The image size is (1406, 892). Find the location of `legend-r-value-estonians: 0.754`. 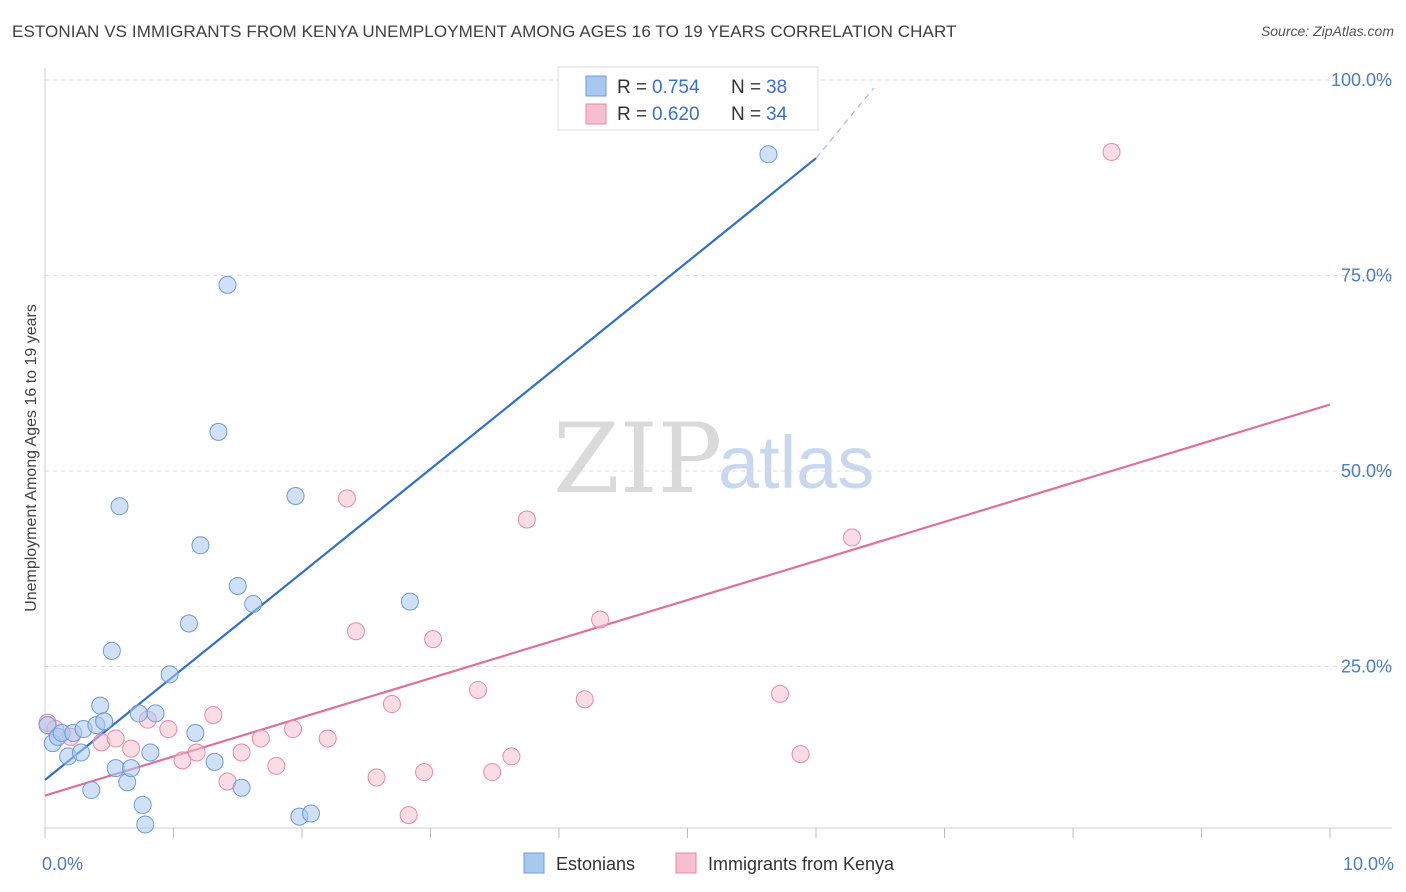

legend-r-value-estonians: 0.754 is located at coordinates (676, 87).